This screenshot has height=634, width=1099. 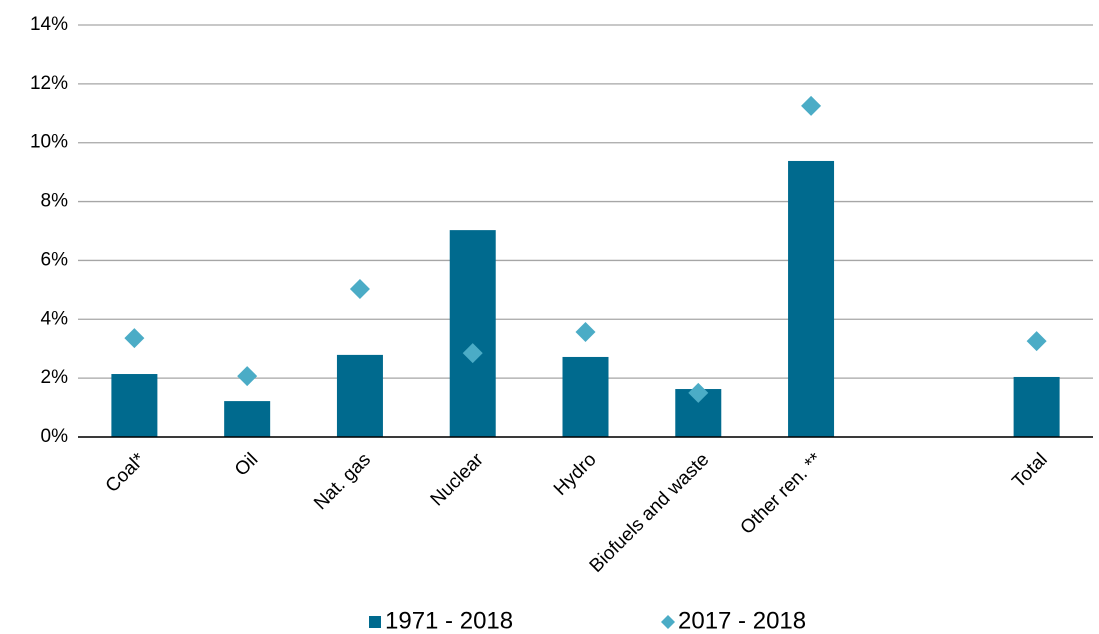 I want to click on legend-label: 2017 - 2018, so click(x=742, y=620).